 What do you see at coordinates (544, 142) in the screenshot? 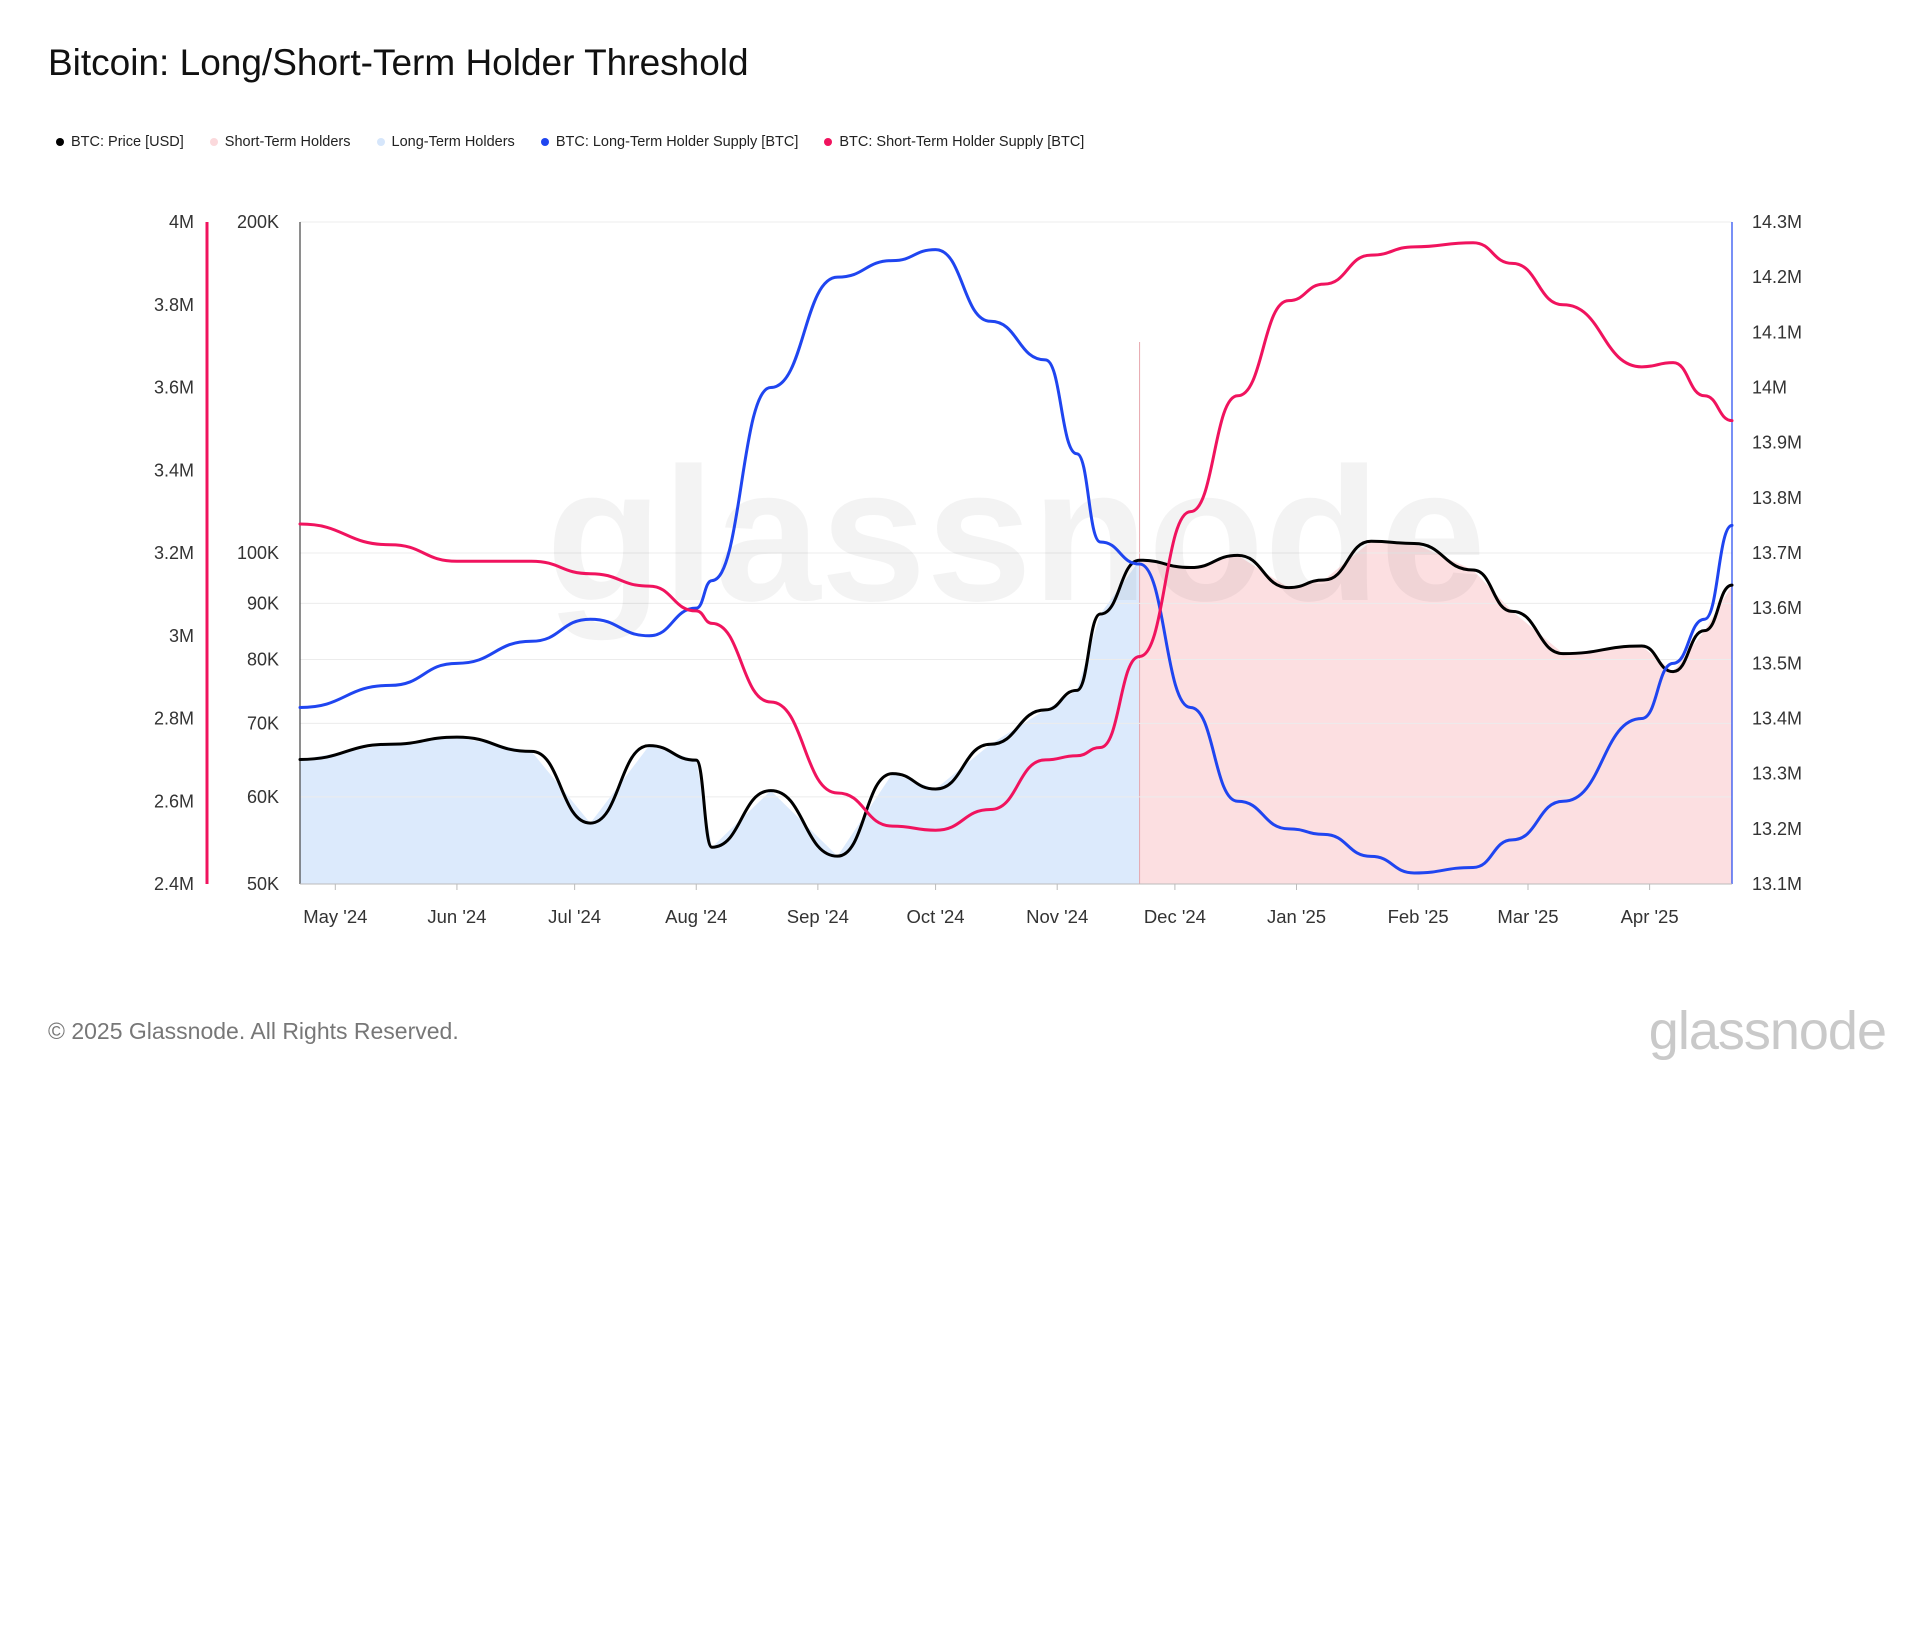
I see `legend-dot-lth-supply` at bounding box center [544, 142].